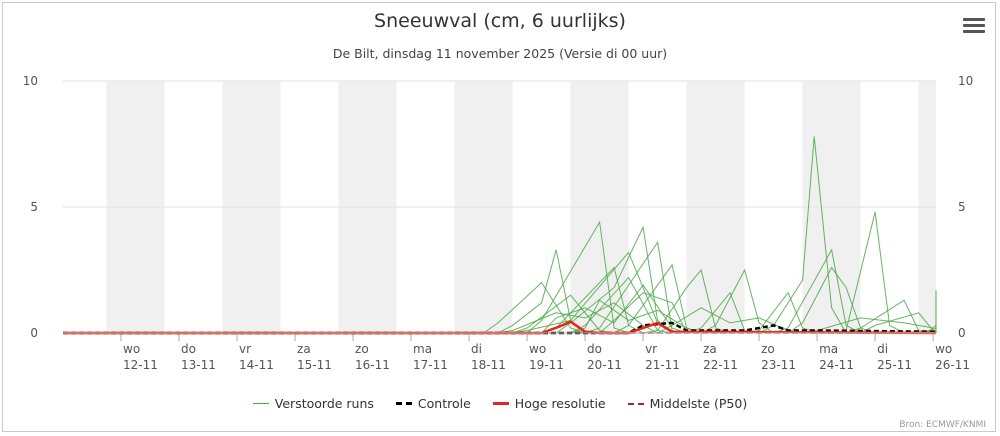 Image resolution: width=1000 pixels, height=436 pixels. Describe the element at coordinates (30, 81) in the screenshot. I see `y-tick-label-left: 10` at that location.